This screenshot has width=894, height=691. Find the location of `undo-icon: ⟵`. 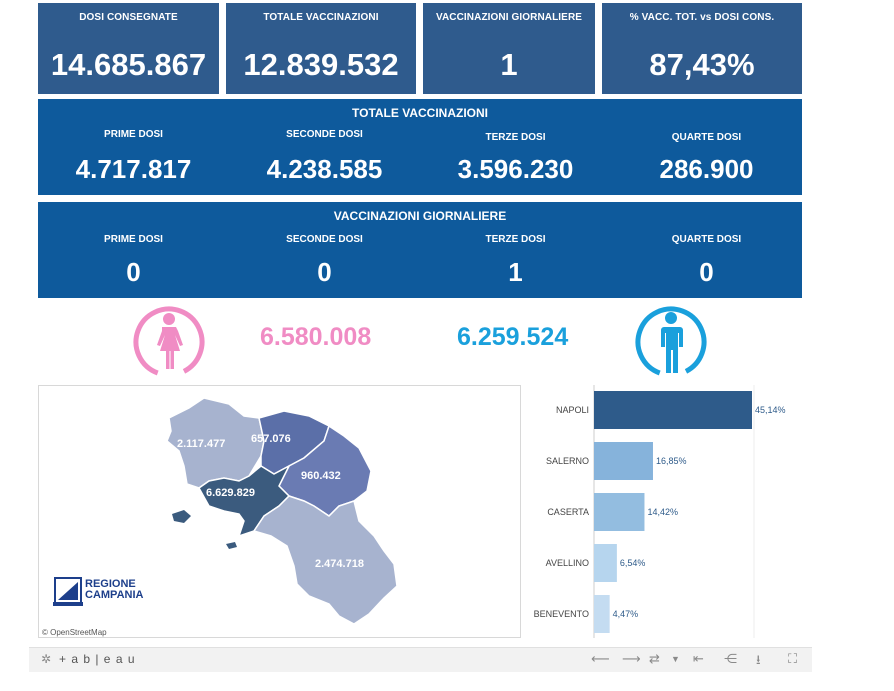

undo-icon: ⟵ is located at coordinates (600, 658).